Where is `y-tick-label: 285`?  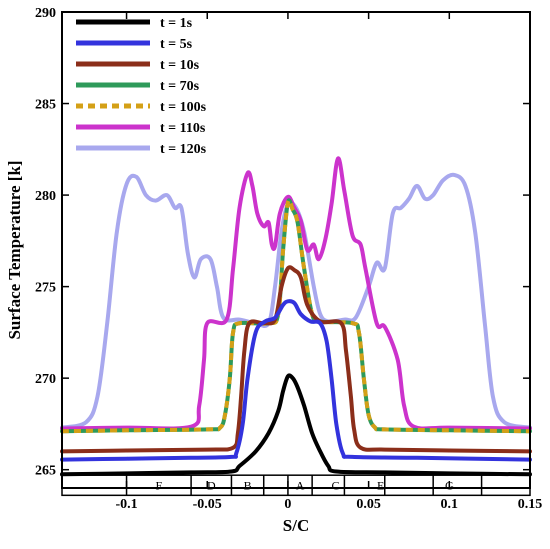
y-tick-label: 285 is located at coordinates (45, 105).